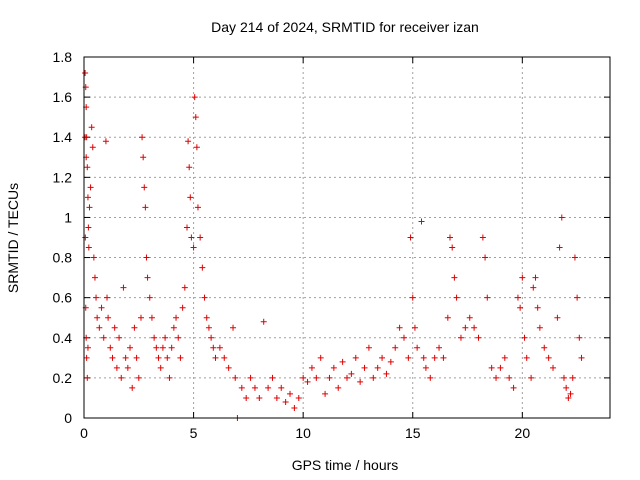 Image resolution: width=640 pixels, height=480 pixels. What do you see at coordinates (413, 433) in the screenshot?
I see `x-tick-label: 15` at bounding box center [413, 433].